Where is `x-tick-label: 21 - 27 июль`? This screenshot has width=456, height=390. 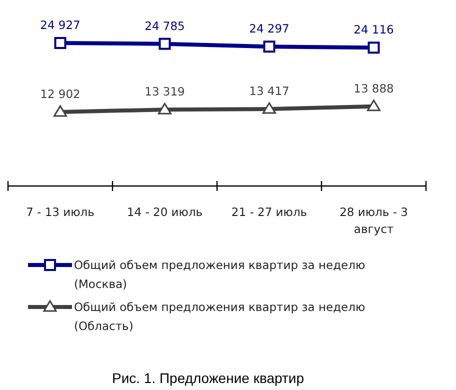
x-tick-label: 21 - 27 июль is located at coordinates (269, 212).